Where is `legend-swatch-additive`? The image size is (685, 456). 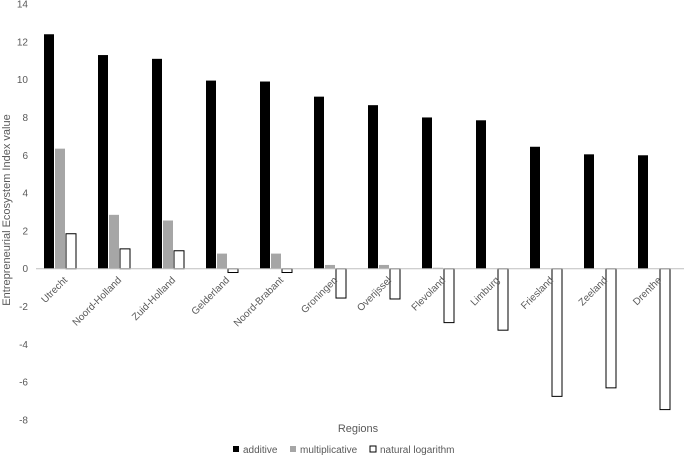 legend-swatch-additive is located at coordinates (236, 449).